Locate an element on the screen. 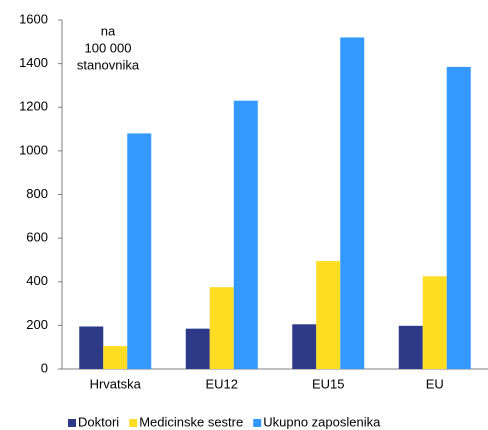 Image resolution: width=488 pixels, height=430 pixels. x-tick-label: EU is located at coordinates (435, 383).